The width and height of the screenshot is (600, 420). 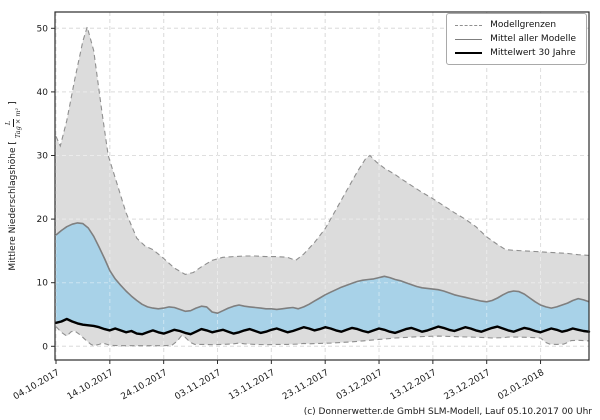 I want to click on lower-model-bound-line, so click(x=322, y=336).